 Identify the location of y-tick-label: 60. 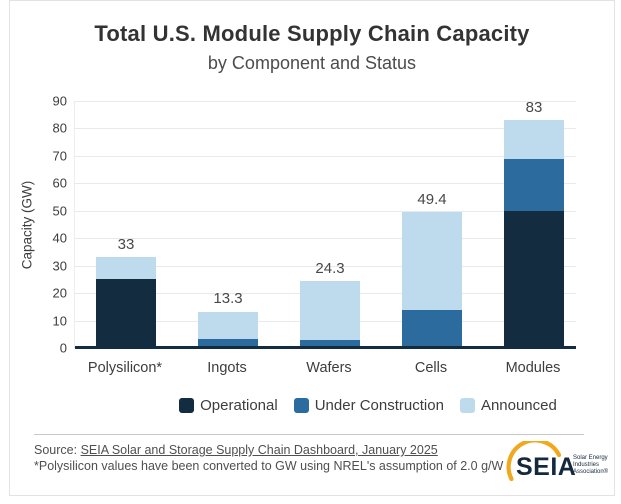
(59, 183).